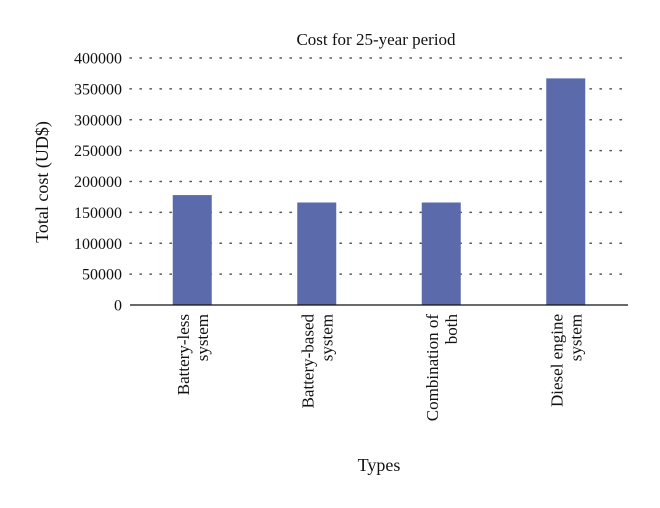 The width and height of the screenshot is (660, 508). I want to click on x-category-label-line: both, so click(451, 329).